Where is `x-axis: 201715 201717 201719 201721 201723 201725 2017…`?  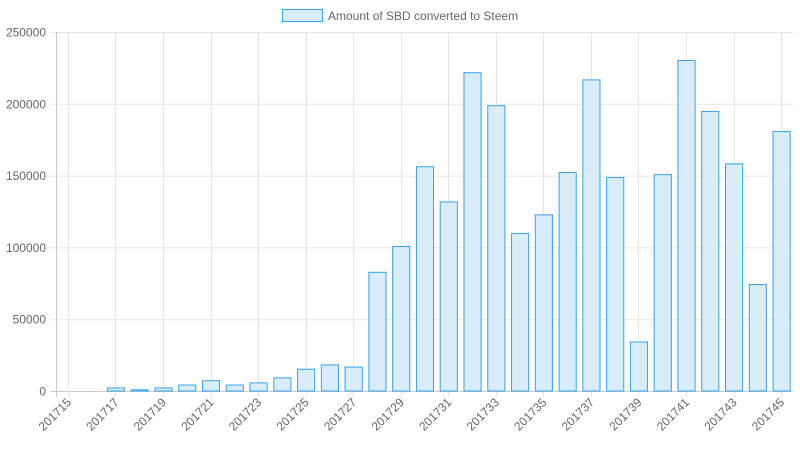
x-axis: 201715 201717 201719 201721 201723 201725 2017… is located at coordinates (412, 414).